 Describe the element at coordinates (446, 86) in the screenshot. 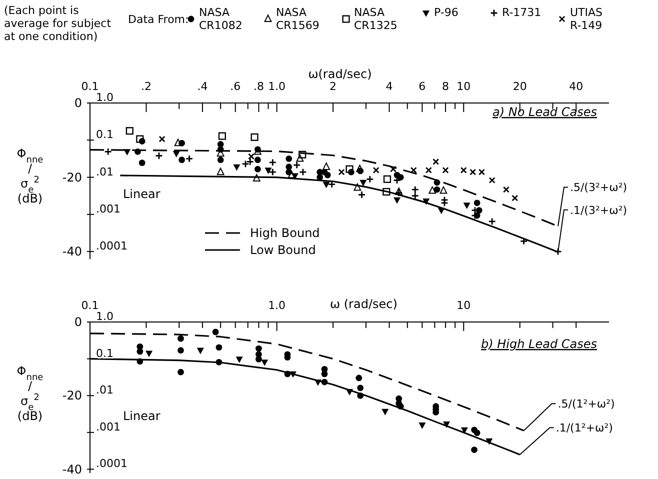

I see `x-tick-label: 8` at that location.